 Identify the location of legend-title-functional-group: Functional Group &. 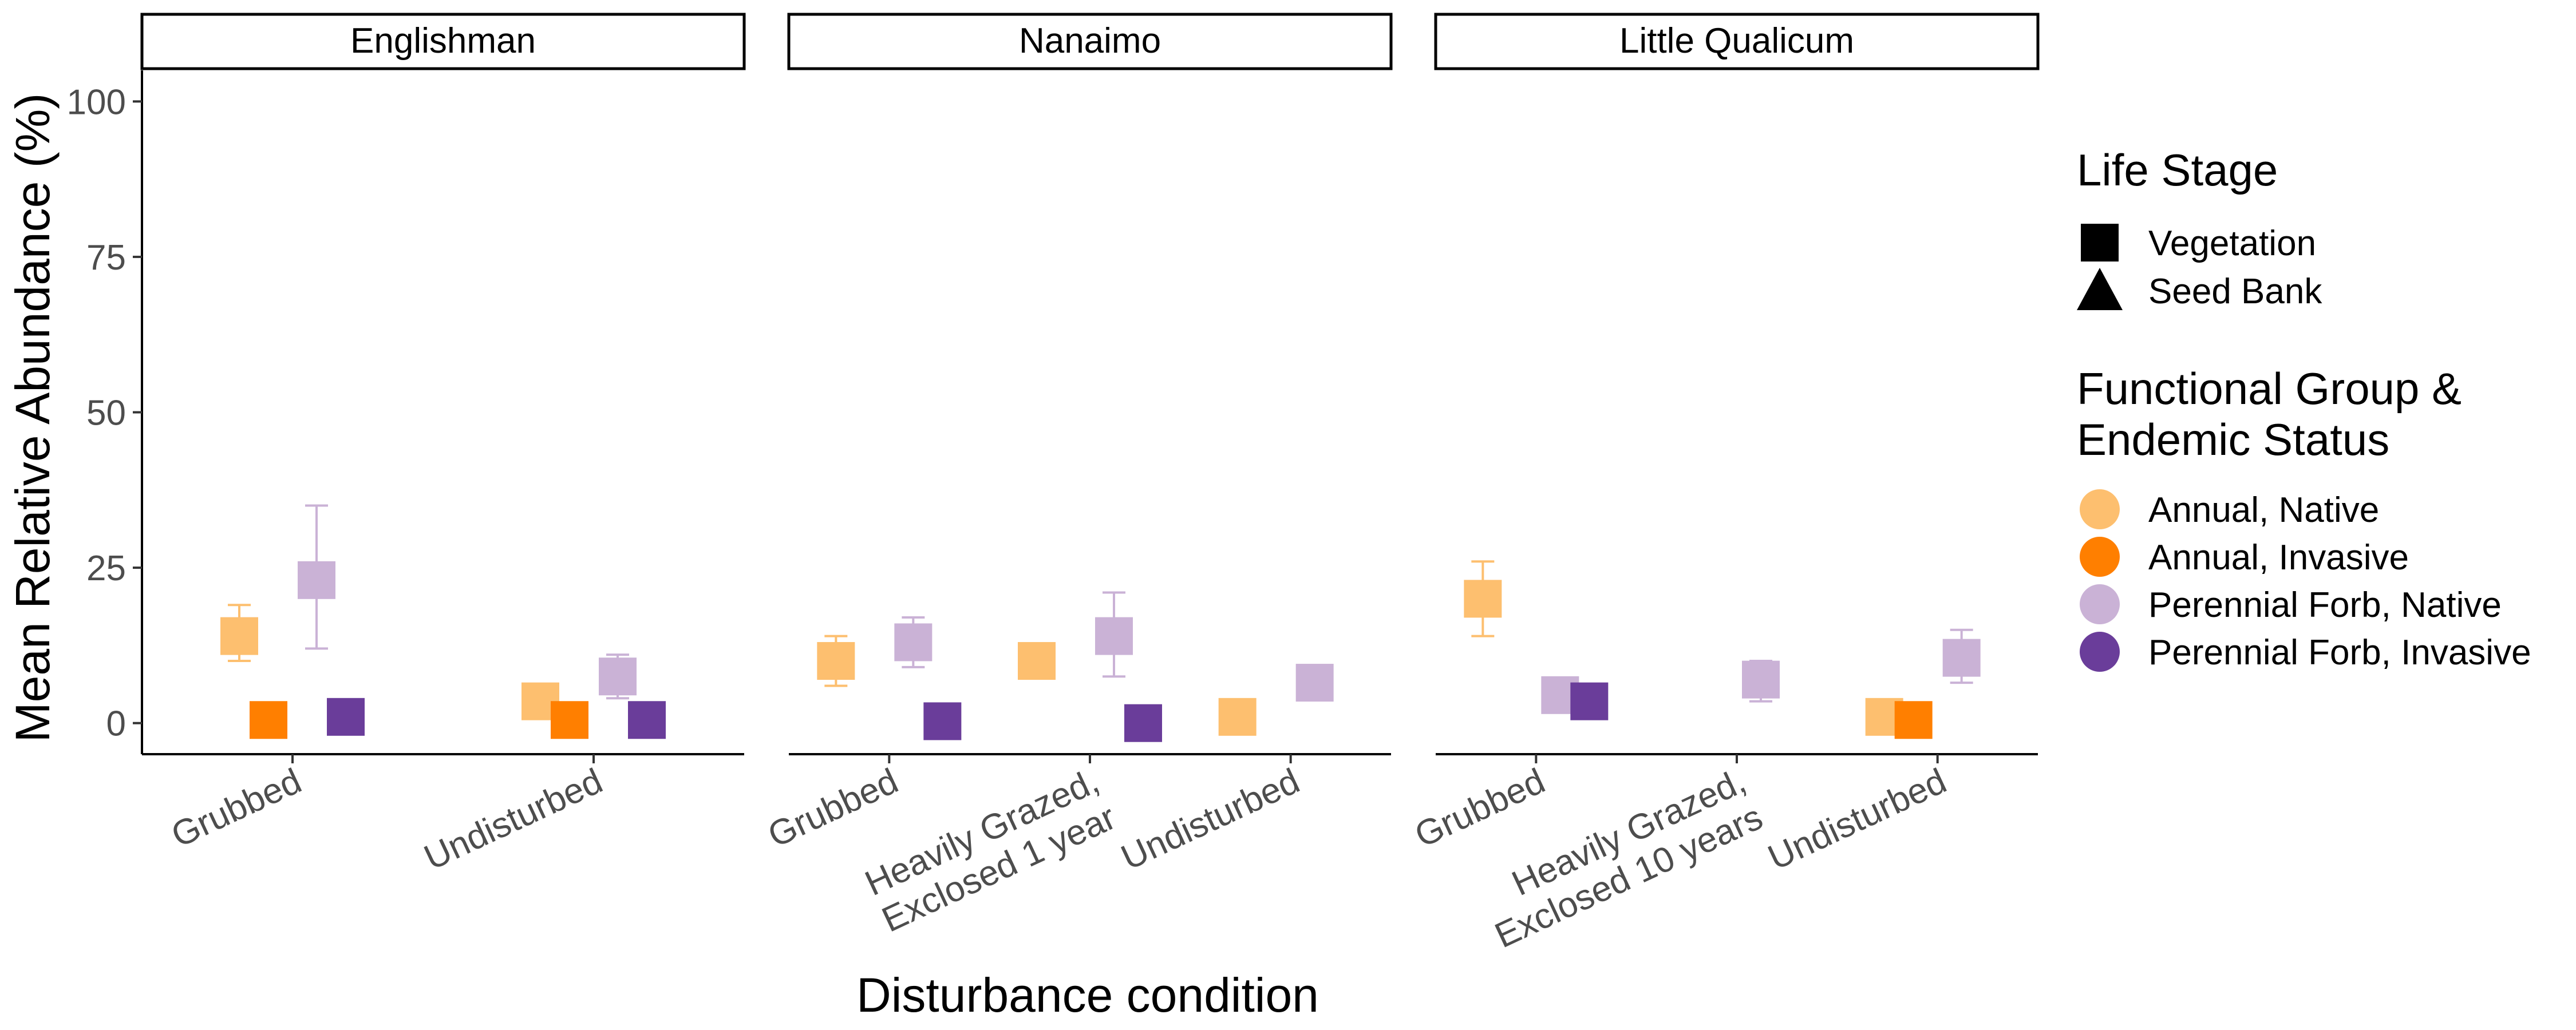
(2269, 388).